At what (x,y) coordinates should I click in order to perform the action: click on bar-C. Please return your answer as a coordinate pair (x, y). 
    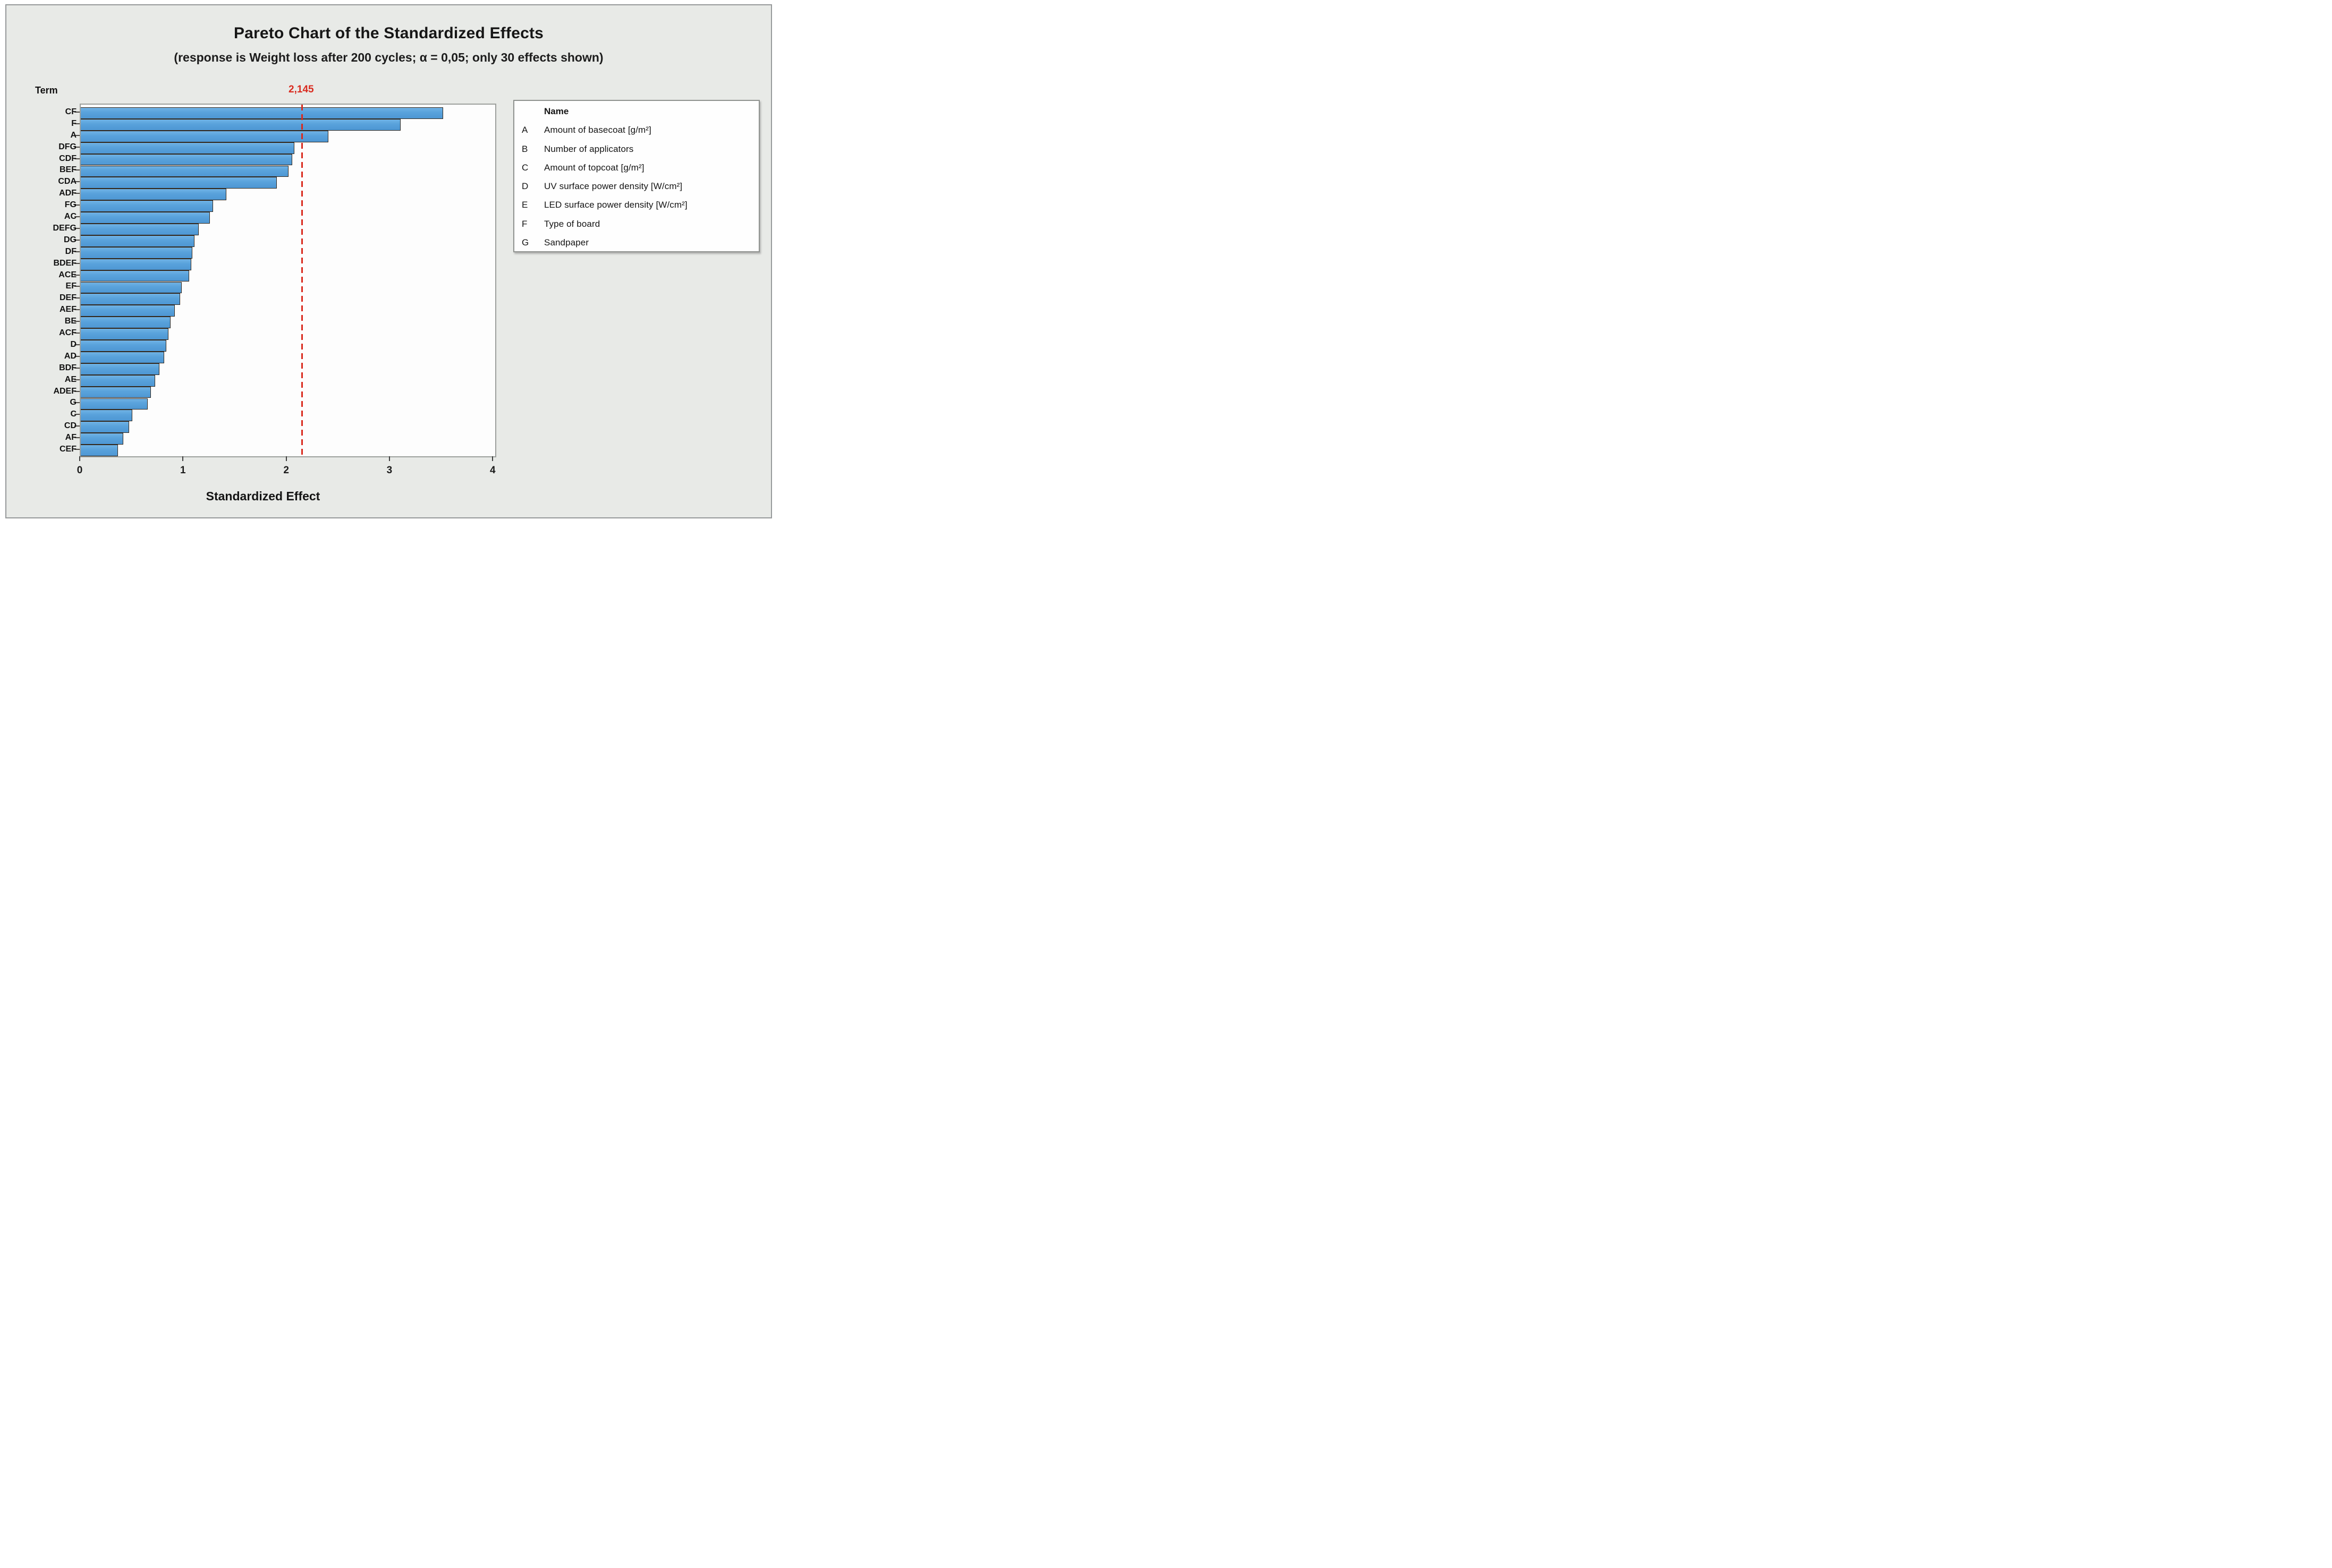
    Looking at the image, I should click on (107, 416).